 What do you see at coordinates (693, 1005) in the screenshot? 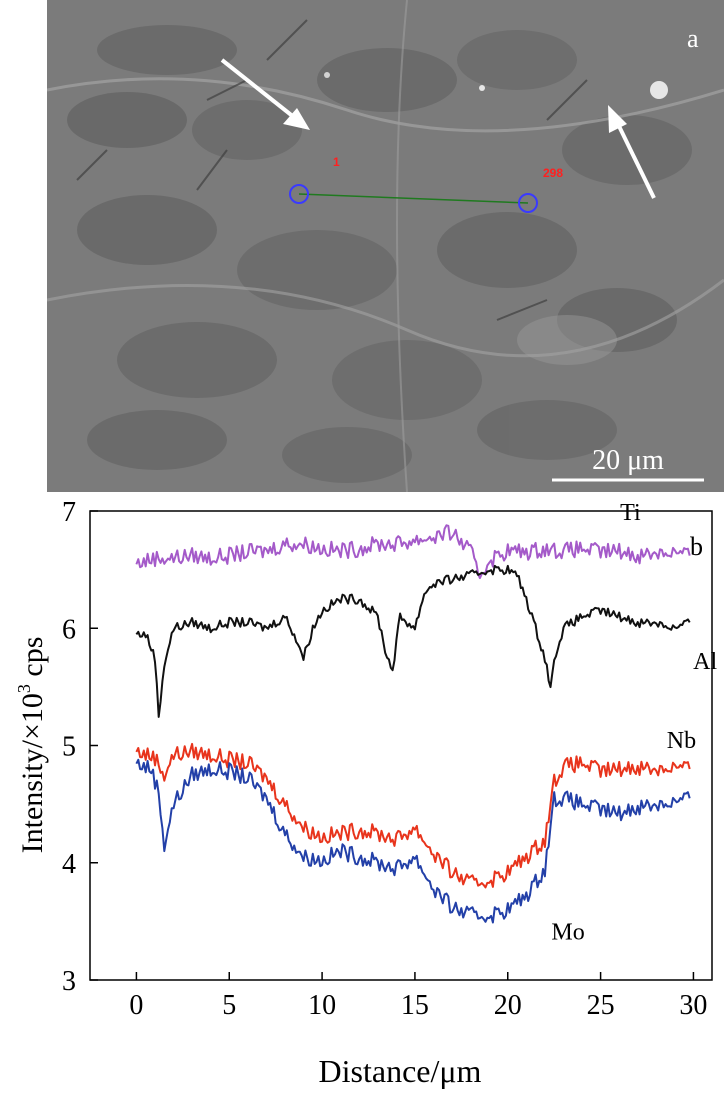
I see `x-tick-label: 30` at bounding box center [693, 1005].